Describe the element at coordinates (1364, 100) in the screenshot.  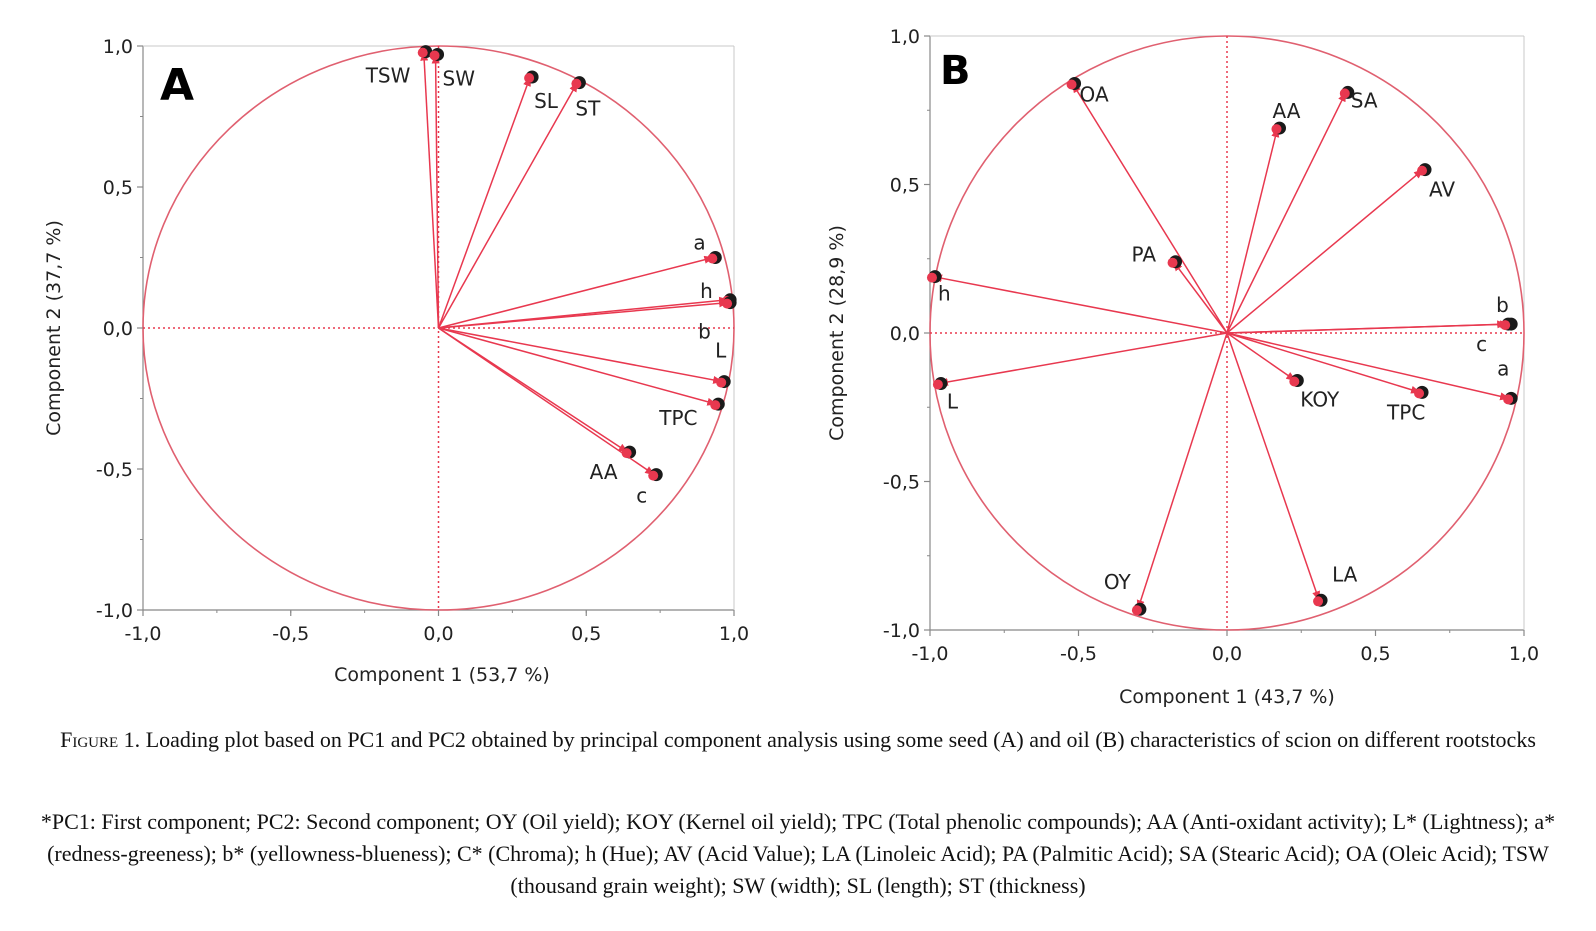
I see `point-label: SA` at that location.